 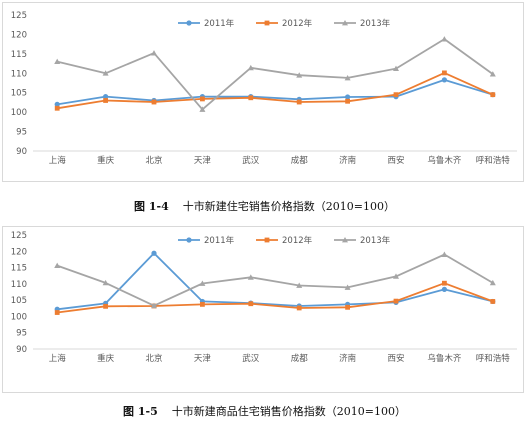 I want to click on caption-title: 十市新建商品住宅销售价格指数（2010=100）, so click(x=288, y=411).